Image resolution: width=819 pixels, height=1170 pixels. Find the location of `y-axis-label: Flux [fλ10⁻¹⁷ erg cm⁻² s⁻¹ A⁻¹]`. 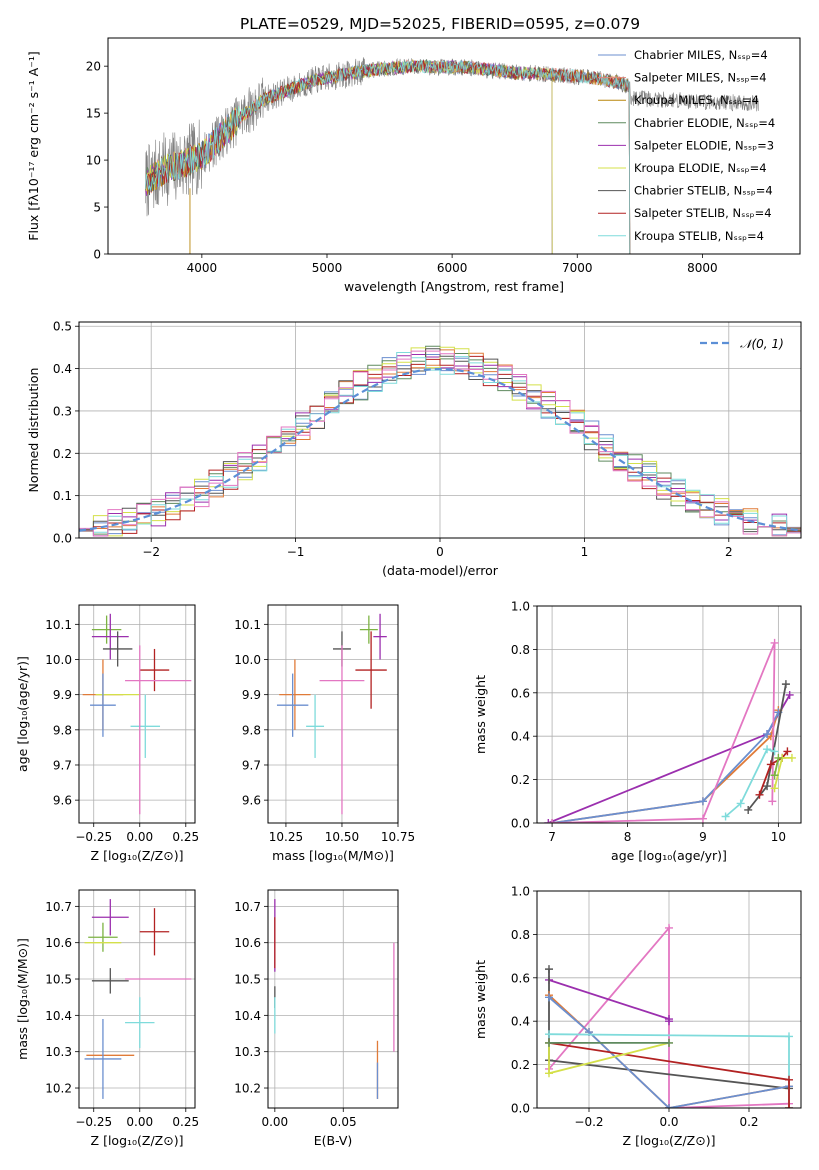

y-axis-label: Flux [fλ10⁻¹⁷ erg cm⁻² s⁻¹ A⁻¹] is located at coordinates (33, 145).